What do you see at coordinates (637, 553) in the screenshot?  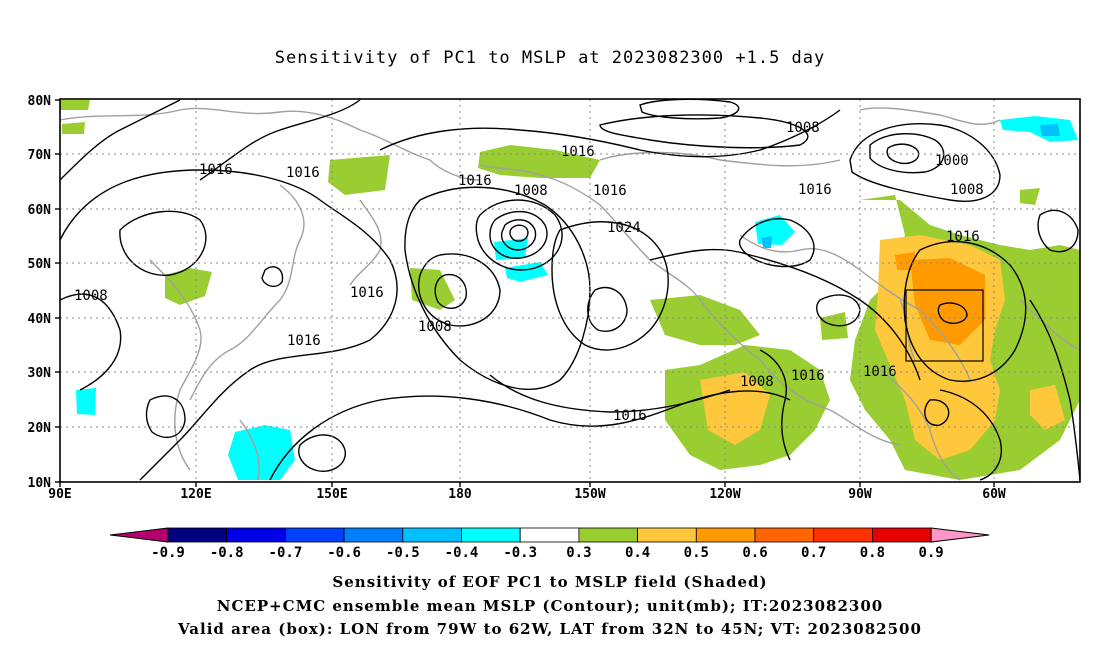 I see `colorbar-label: 0.4` at bounding box center [637, 553].